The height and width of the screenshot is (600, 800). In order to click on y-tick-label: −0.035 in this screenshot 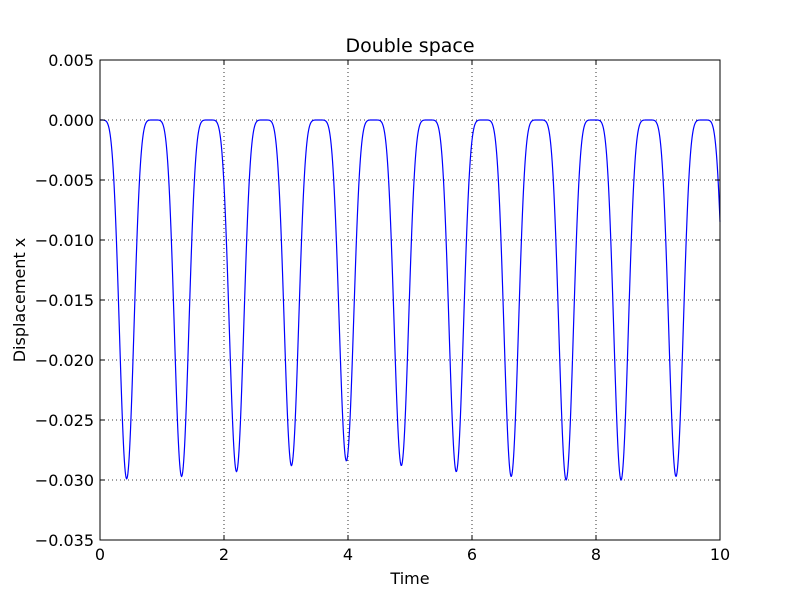, I will do `click(64, 540)`.